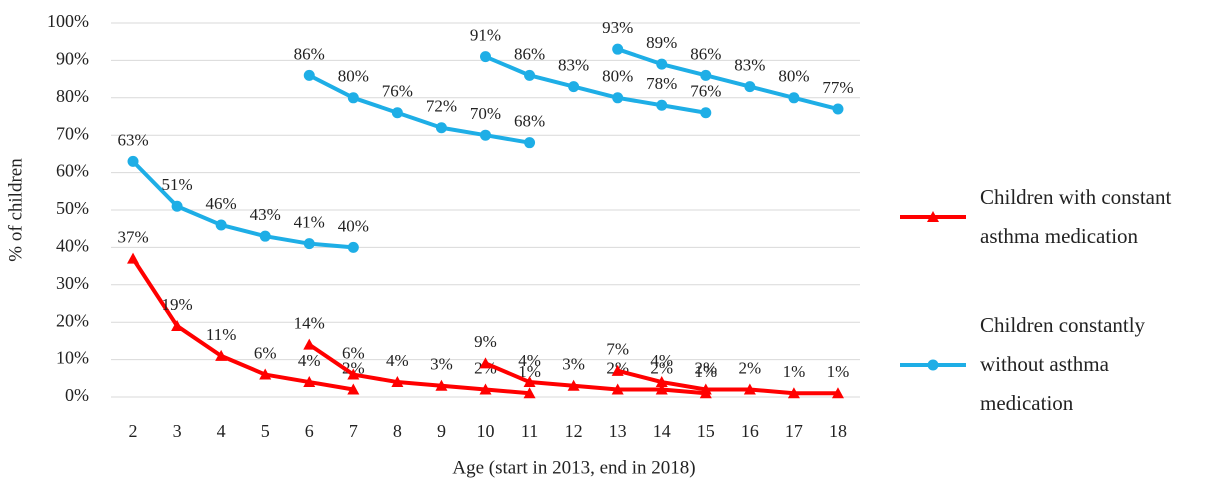 The width and height of the screenshot is (1214, 485). I want to click on data-label: 72%, so click(441, 106).